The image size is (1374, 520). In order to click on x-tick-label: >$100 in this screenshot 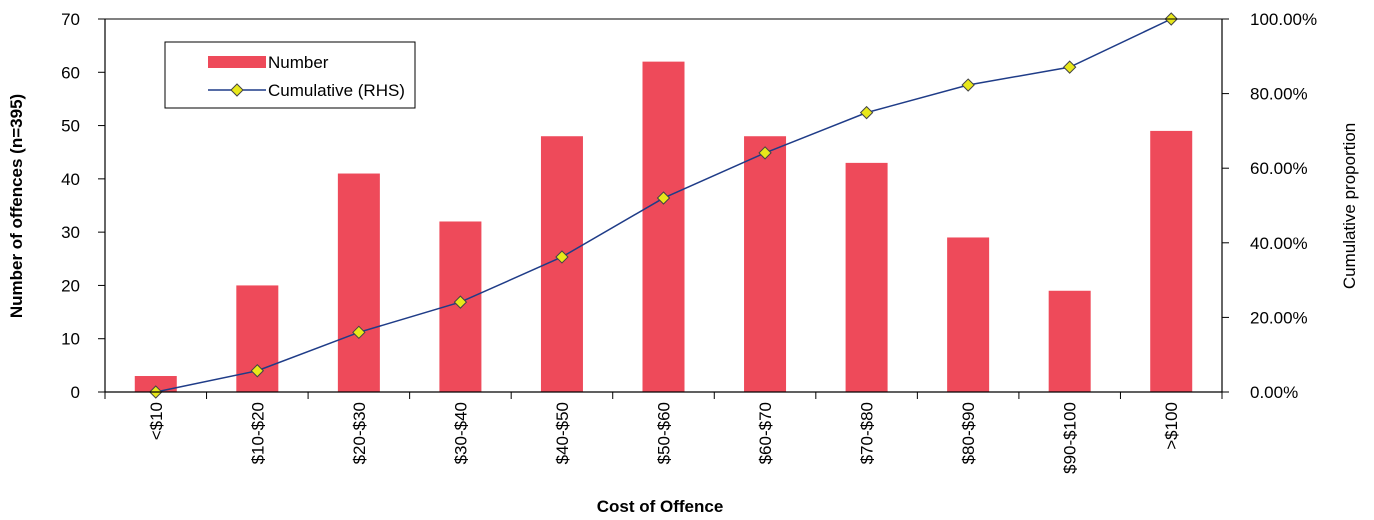, I will do `click(1171, 426)`.